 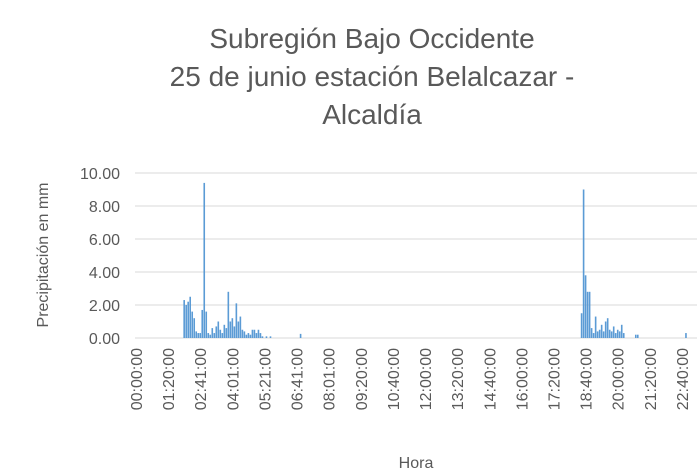 I want to click on x-tick-label: 02:41:00, so click(x=201, y=379).